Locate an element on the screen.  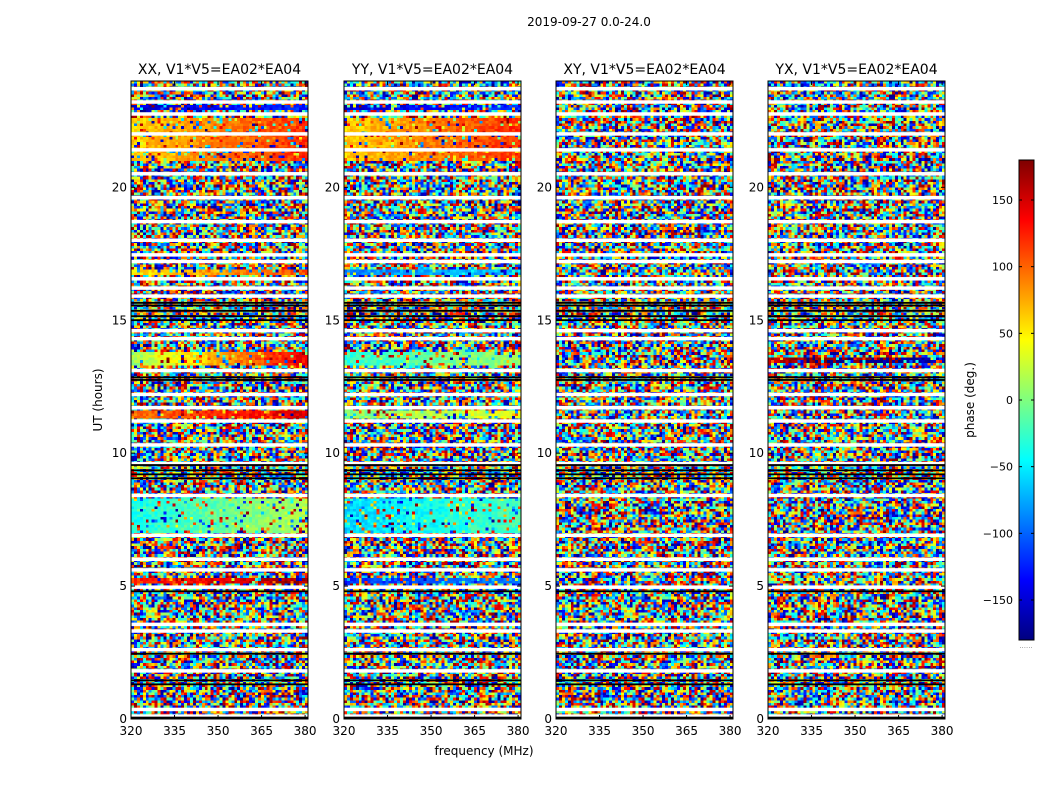
panel-frame is located at coordinates (856, 400).